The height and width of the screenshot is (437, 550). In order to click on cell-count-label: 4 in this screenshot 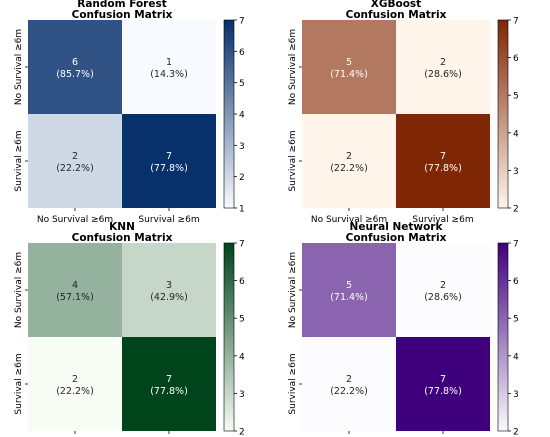, I will do `click(75, 285)`.